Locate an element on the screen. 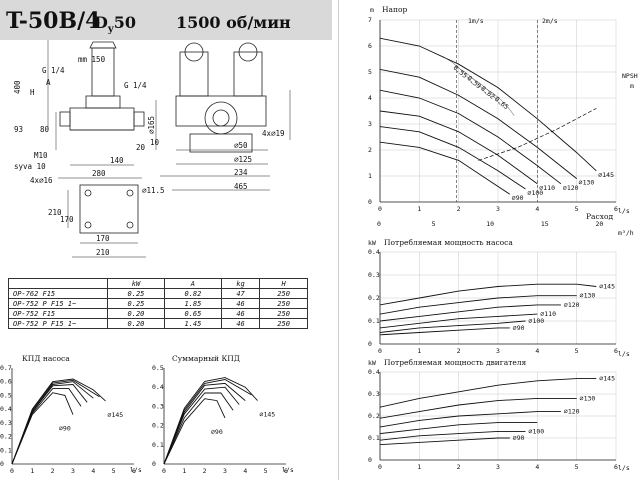  motor-fan-icon is located at coordinates (248, 52).